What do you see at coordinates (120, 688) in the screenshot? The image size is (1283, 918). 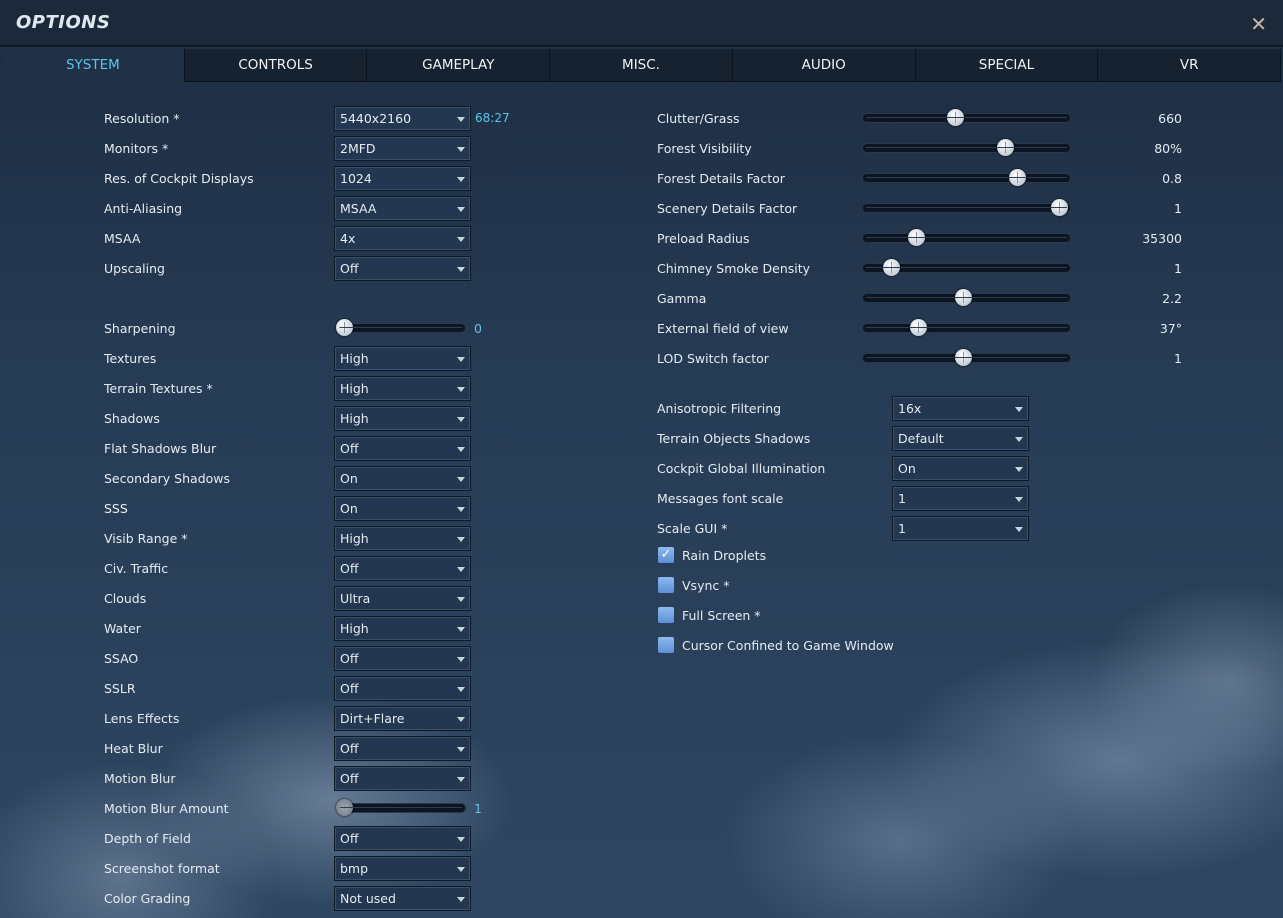 I see `sslr-label: SSLR` at bounding box center [120, 688].